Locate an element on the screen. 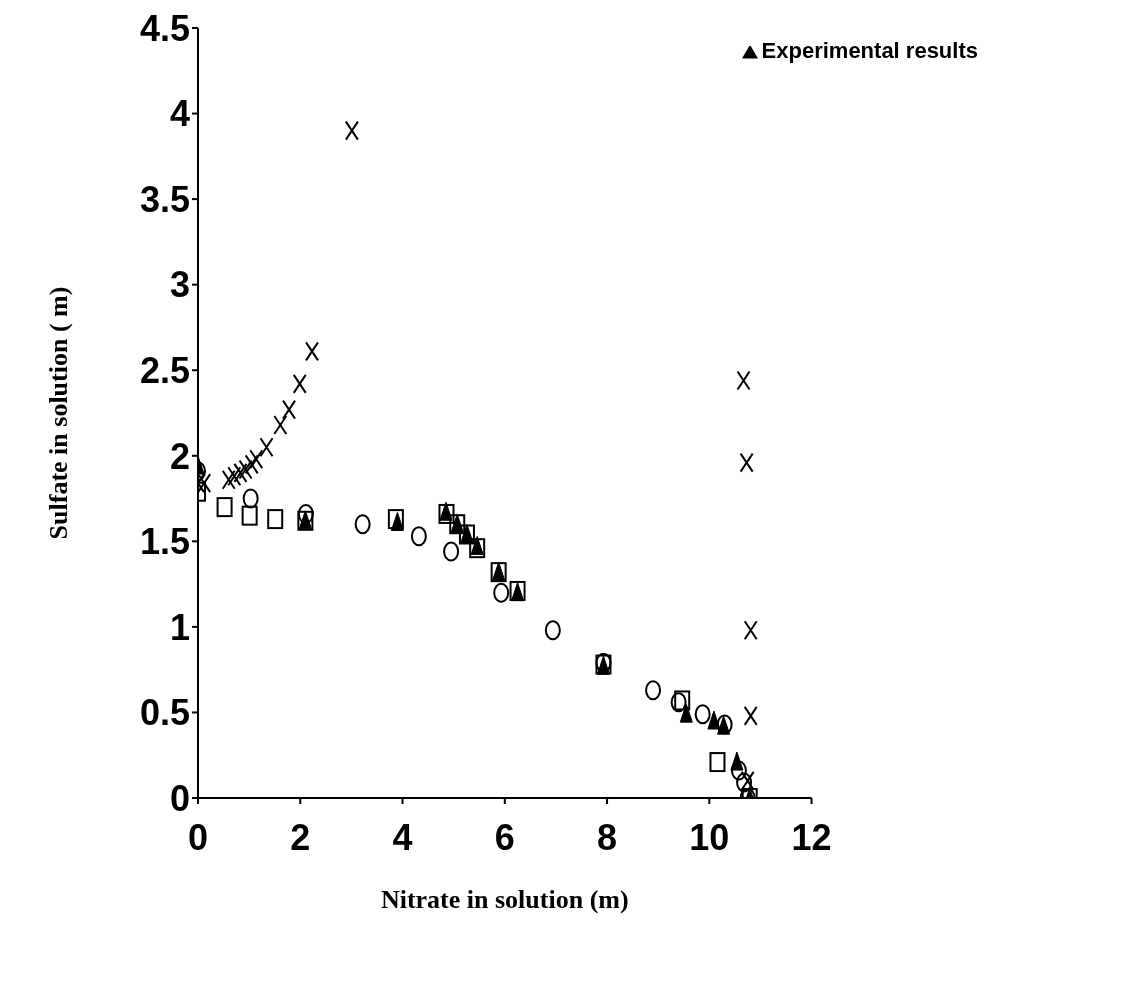  y-tick-label: 3.5 is located at coordinates (164, 199).